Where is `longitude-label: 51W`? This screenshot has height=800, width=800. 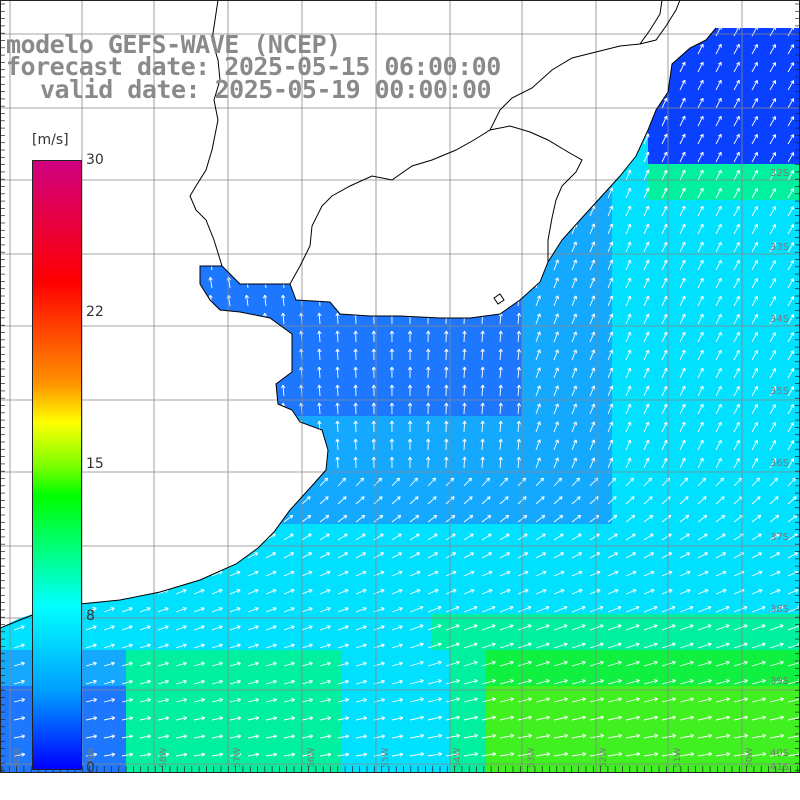
longitude-label: 51W is located at coordinates (678, 758).